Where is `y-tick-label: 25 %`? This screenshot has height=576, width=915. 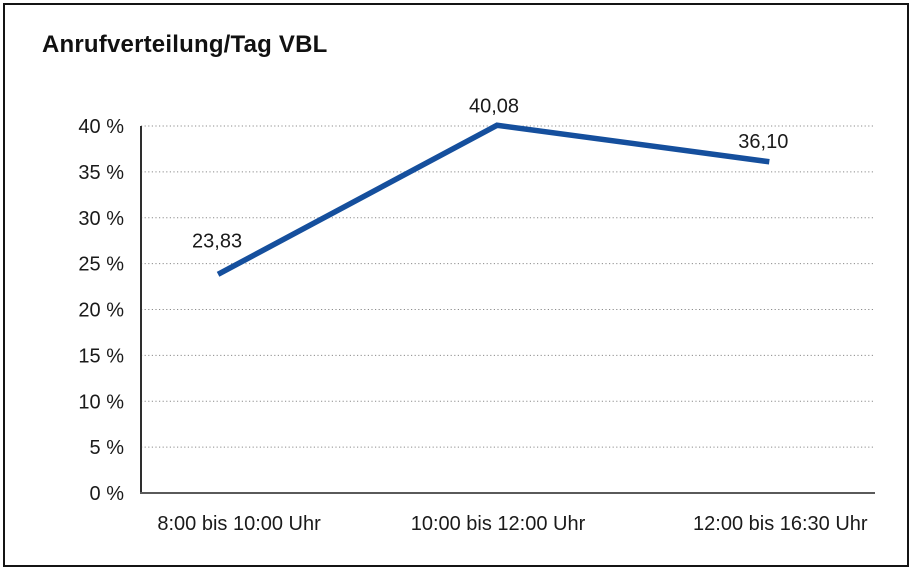
y-tick-label: 25 % is located at coordinates (101, 265).